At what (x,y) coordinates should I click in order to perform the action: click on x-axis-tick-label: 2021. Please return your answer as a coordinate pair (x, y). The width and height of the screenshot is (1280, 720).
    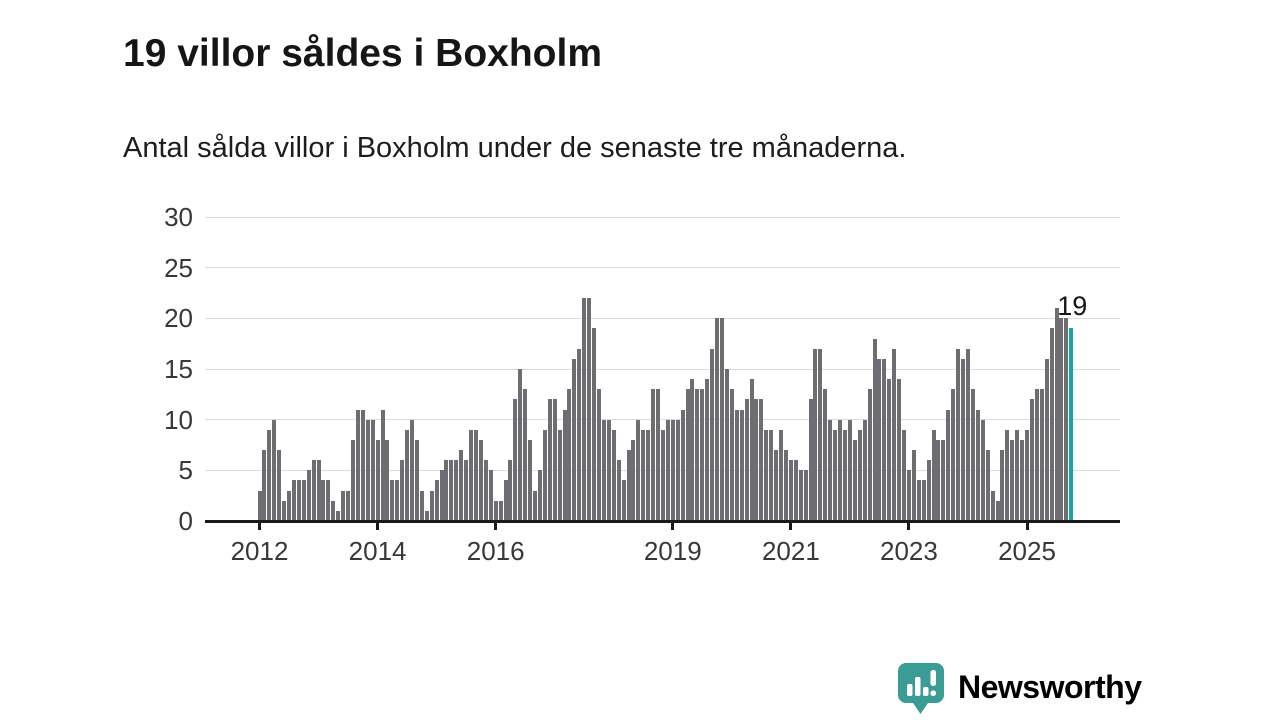
    Looking at the image, I should click on (790, 551).